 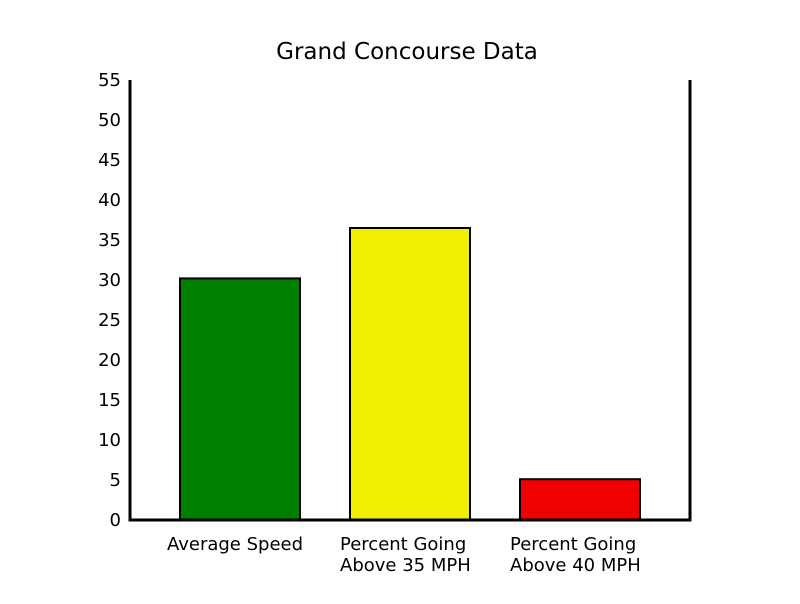 What do you see at coordinates (109, 300) in the screenshot?
I see `y-axis-ticks: 0 5 10 15 20 25 30 35 40 45 50 55` at bounding box center [109, 300].